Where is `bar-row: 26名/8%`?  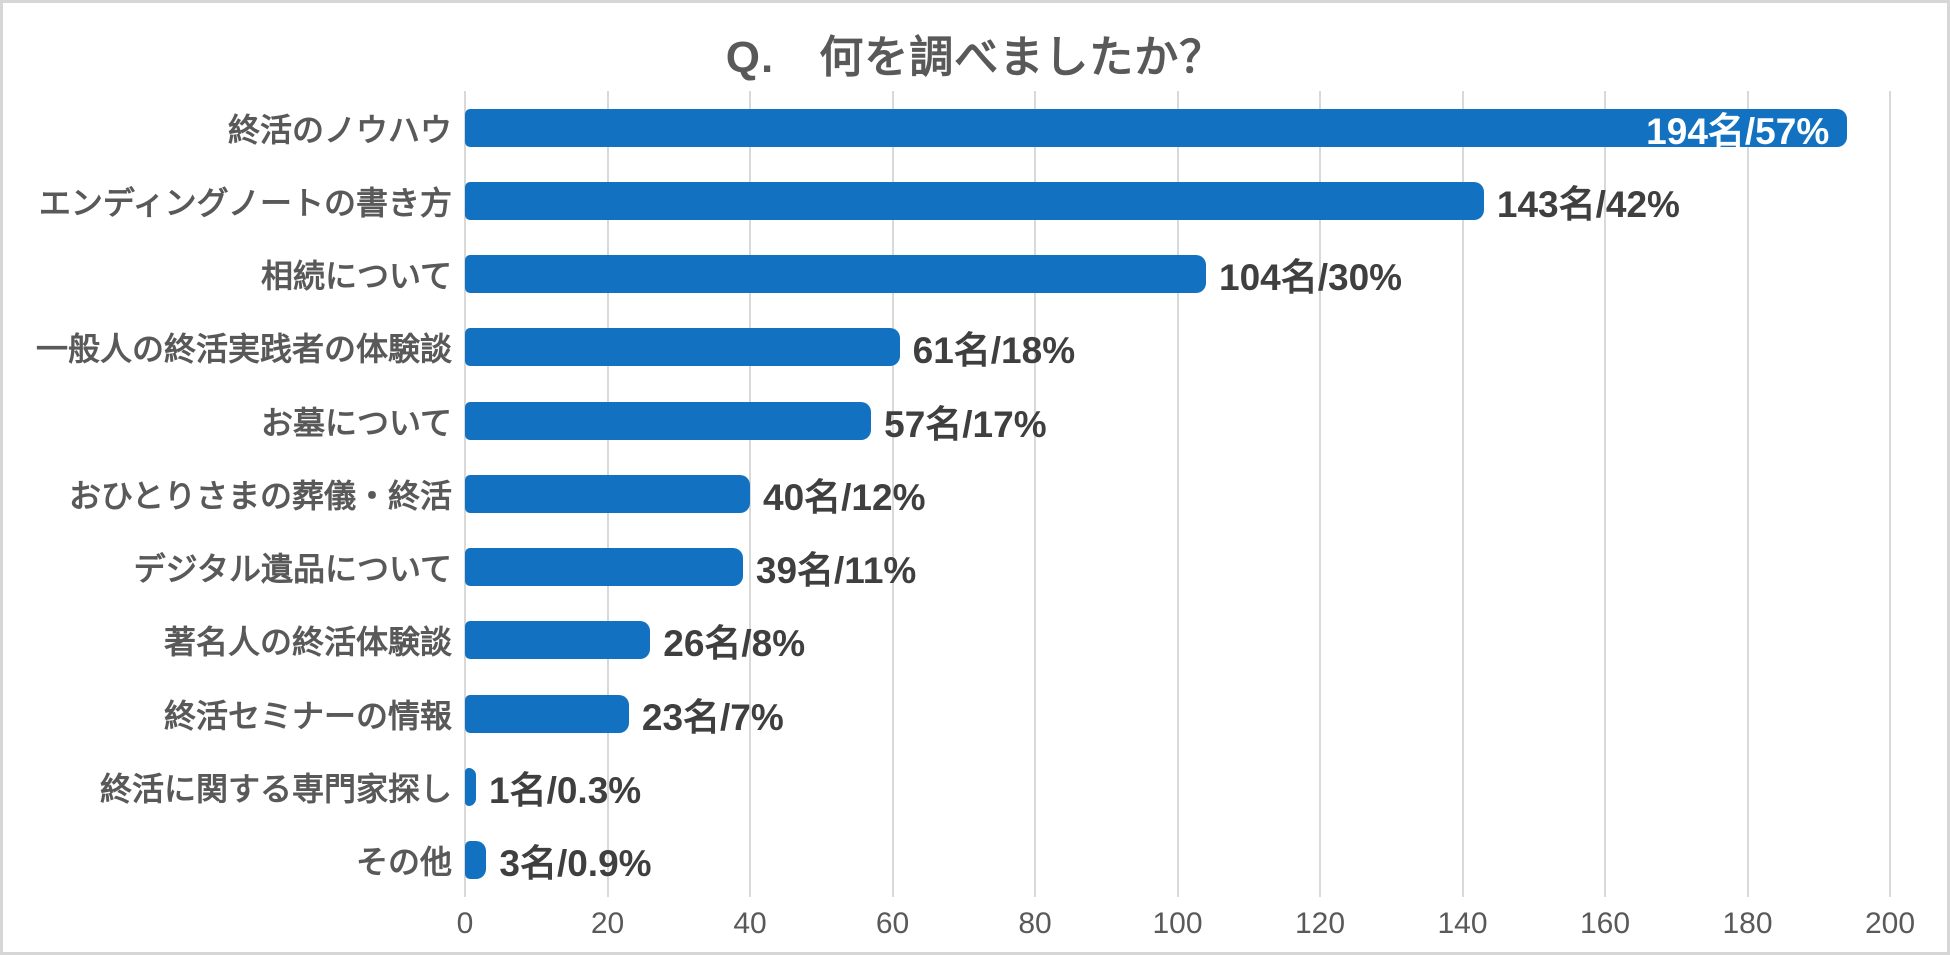
bar-row: 26名/8% is located at coordinates (1177, 640).